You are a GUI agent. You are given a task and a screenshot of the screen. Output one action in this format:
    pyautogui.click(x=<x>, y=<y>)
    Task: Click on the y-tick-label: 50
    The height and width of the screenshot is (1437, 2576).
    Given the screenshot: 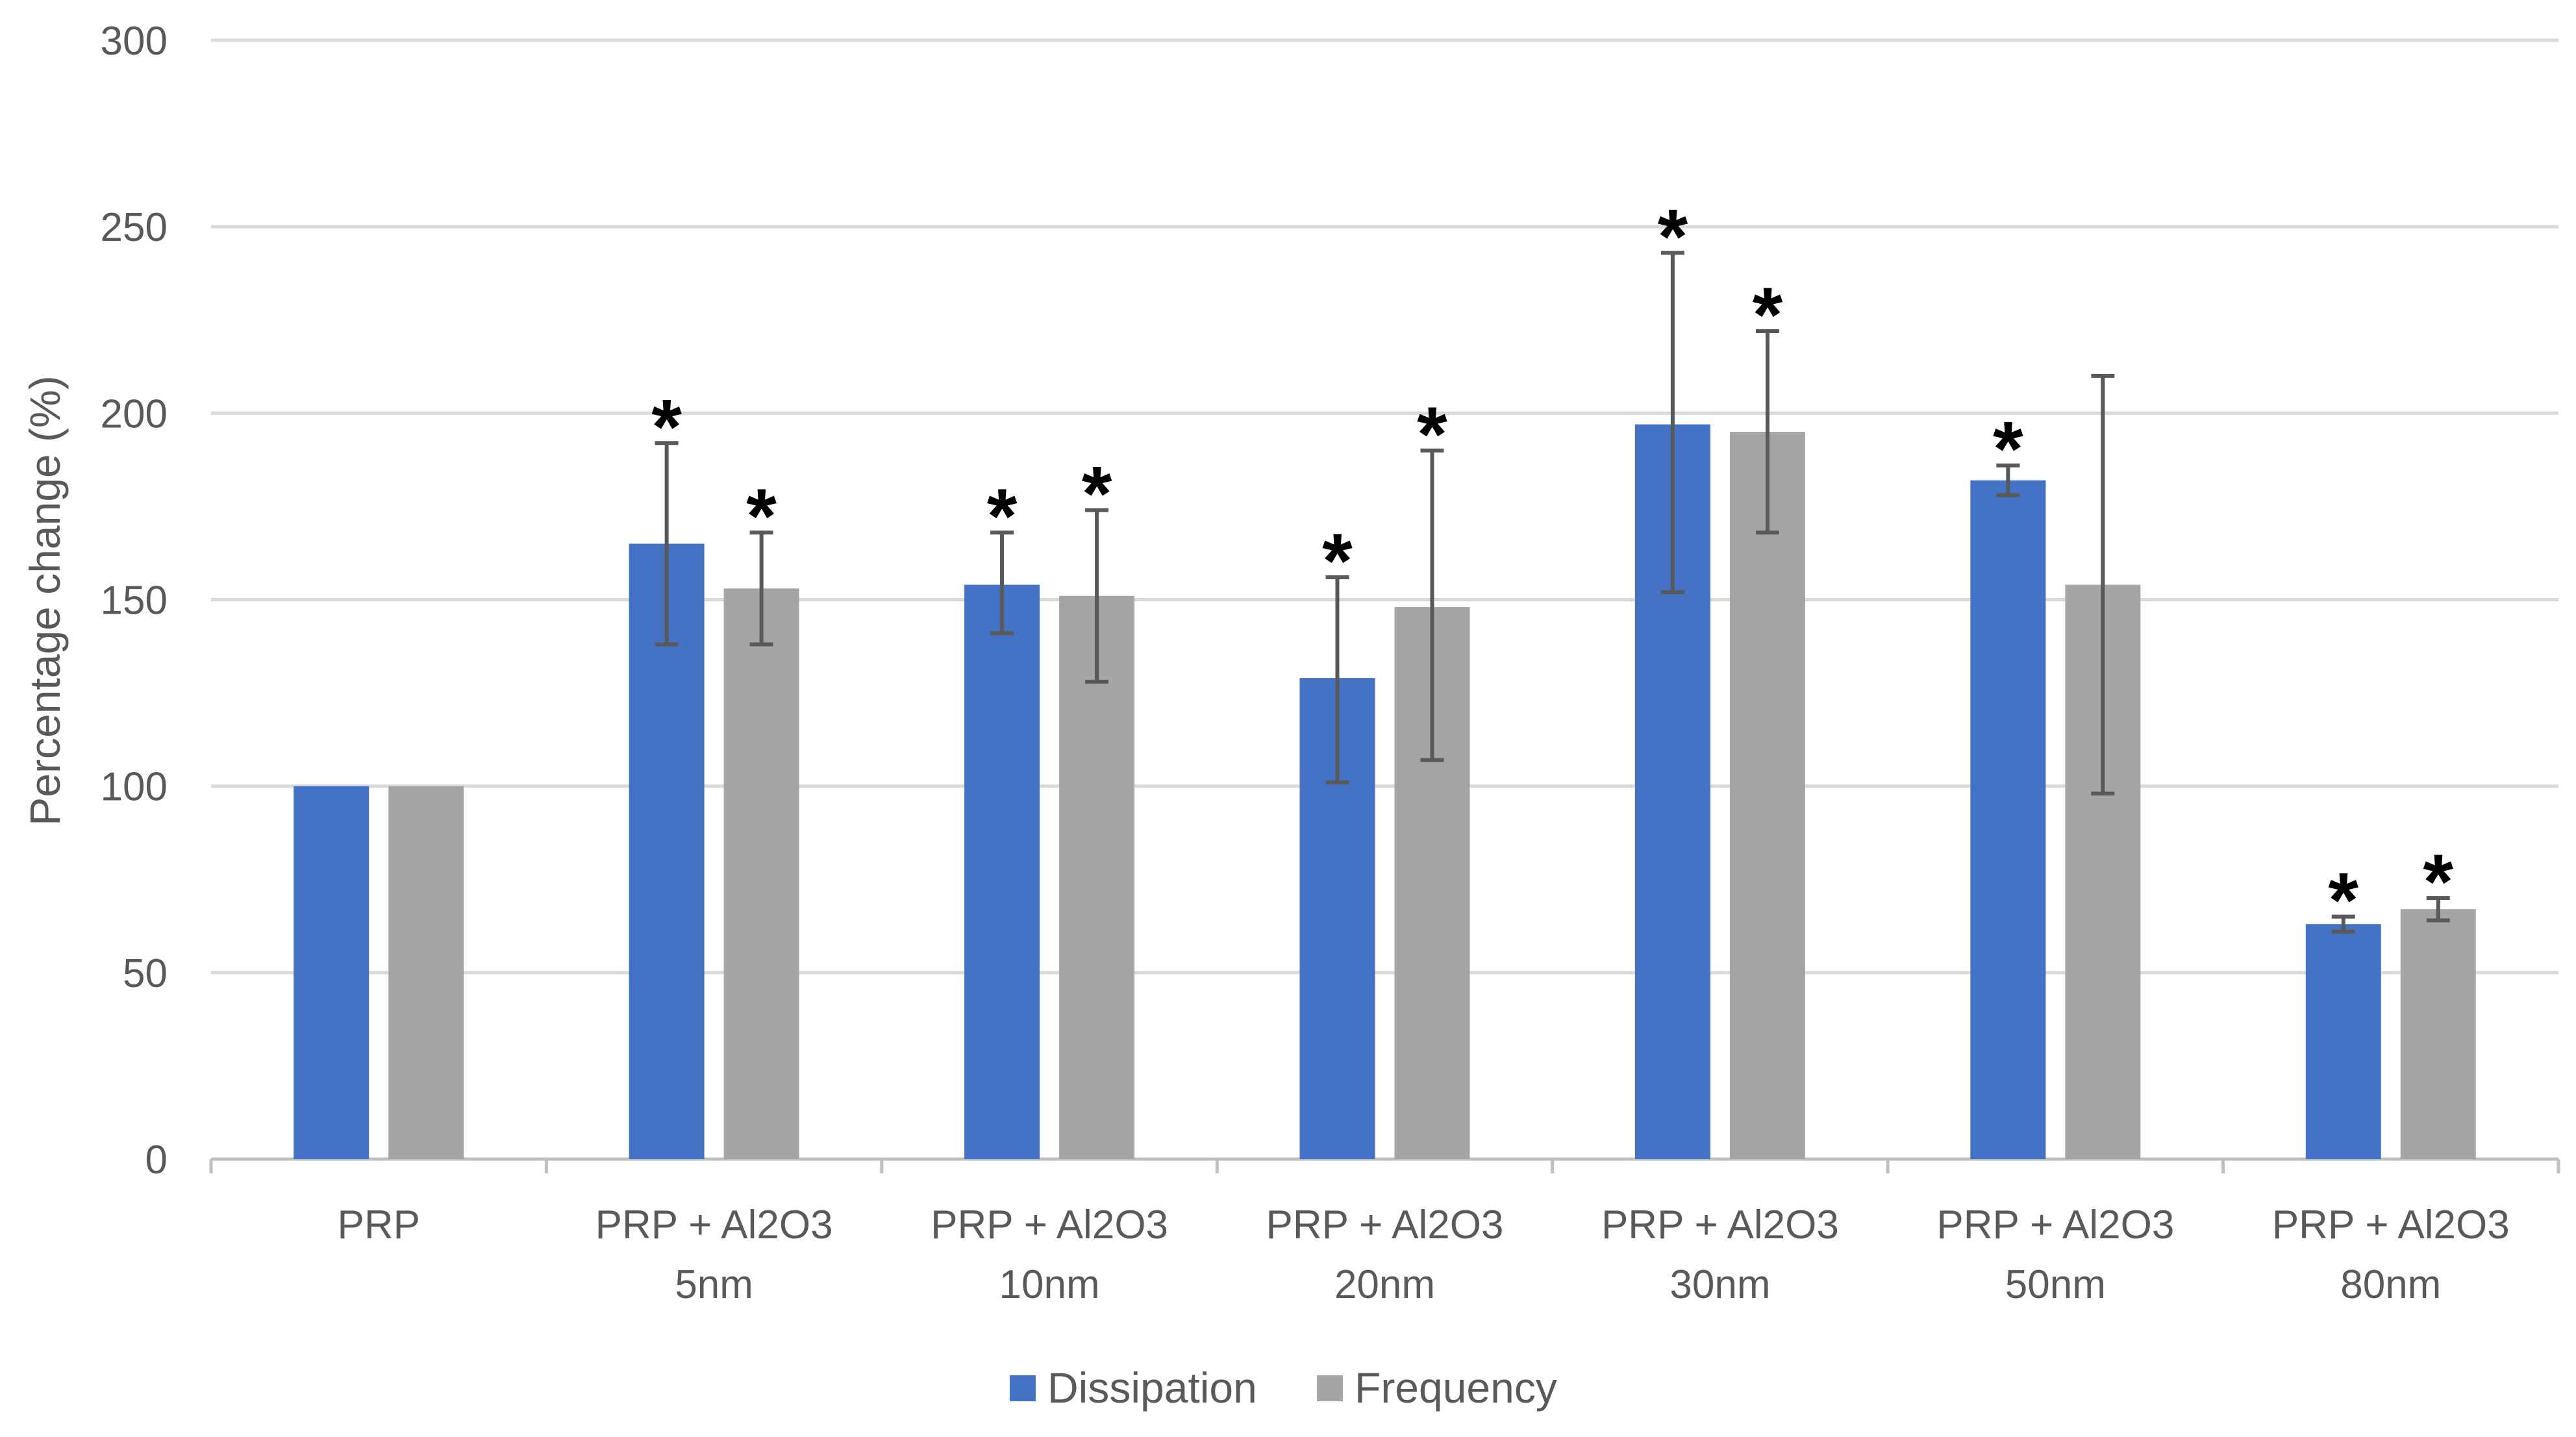 What is the action you would take?
    pyautogui.click(x=145, y=974)
    